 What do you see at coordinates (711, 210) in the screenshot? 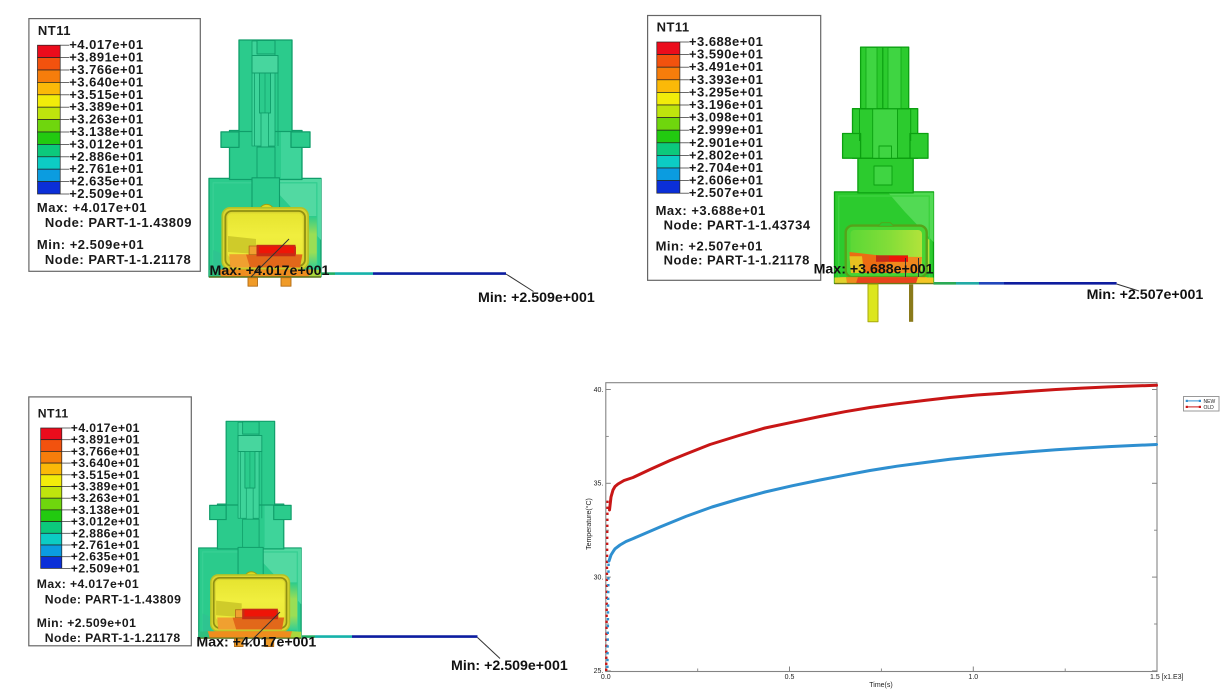
I see `svg-text: Max: +3.688e+01` at bounding box center [711, 210].